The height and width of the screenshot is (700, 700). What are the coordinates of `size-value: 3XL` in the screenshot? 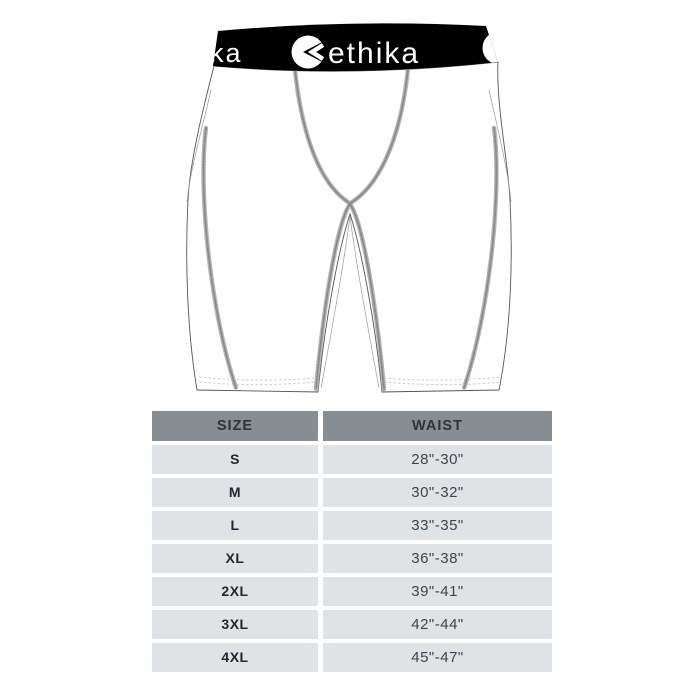 It's located at (235, 624).